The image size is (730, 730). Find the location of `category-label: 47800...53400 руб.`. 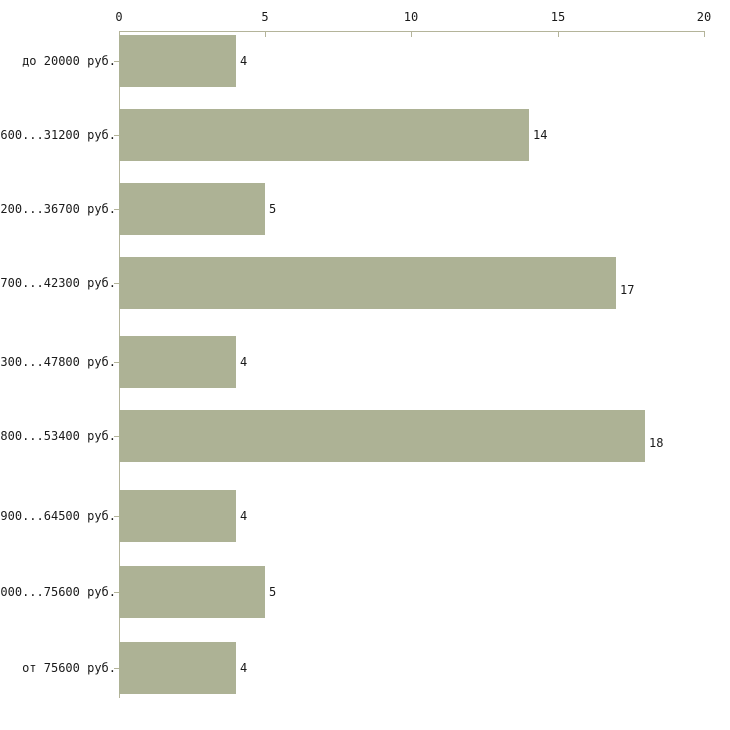

category-label: 47800...53400 руб. is located at coordinates (58, 436).